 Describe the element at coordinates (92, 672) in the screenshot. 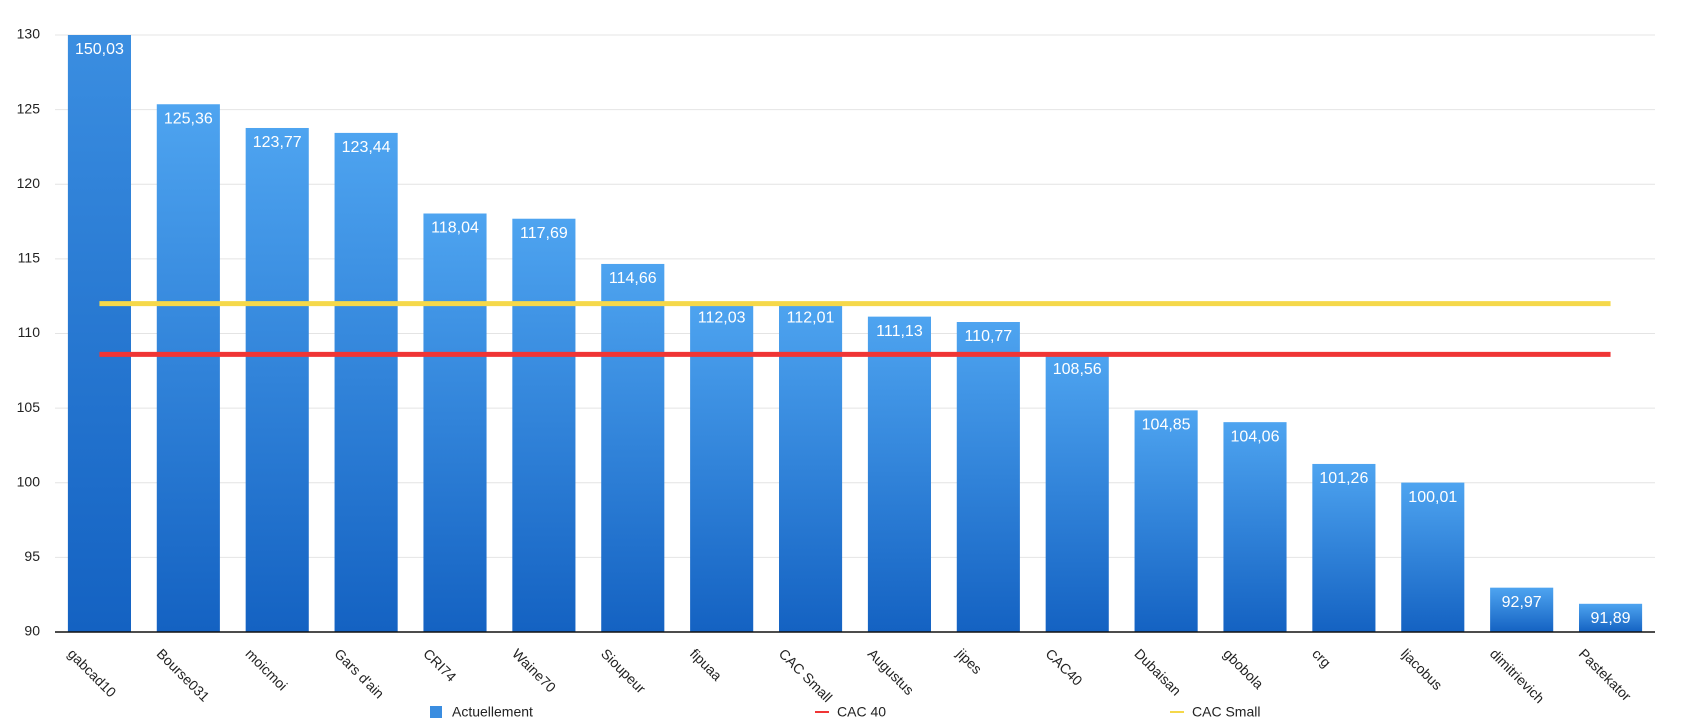

I see `x-tick-label: gabcad10` at that location.